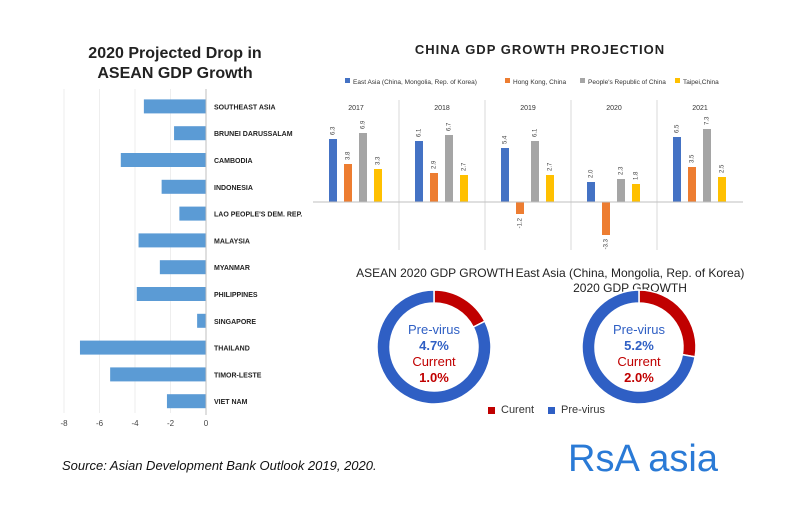 The height and width of the screenshot is (510, 800). Describe the element at coordinates (232, 268) in the screenshot. I see `category-label: MYANMAR` at that location.